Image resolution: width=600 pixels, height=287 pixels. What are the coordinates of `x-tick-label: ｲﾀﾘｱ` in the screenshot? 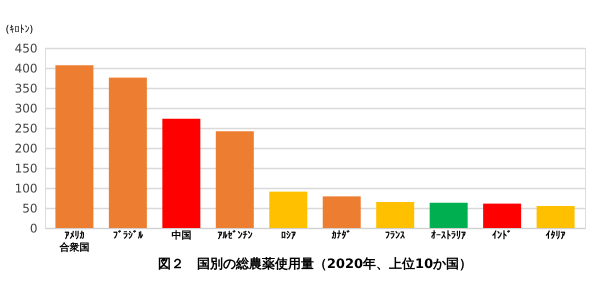 It's located at (556, 236).